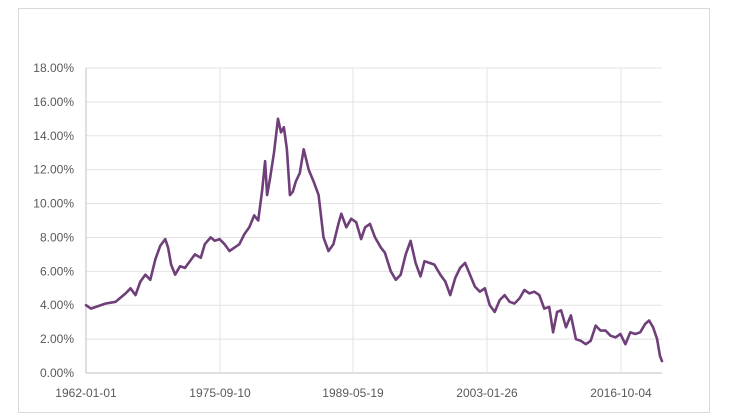 The image size is (750, 420). I want to click on y-tick-label: 16.00%, so click(53, 102).